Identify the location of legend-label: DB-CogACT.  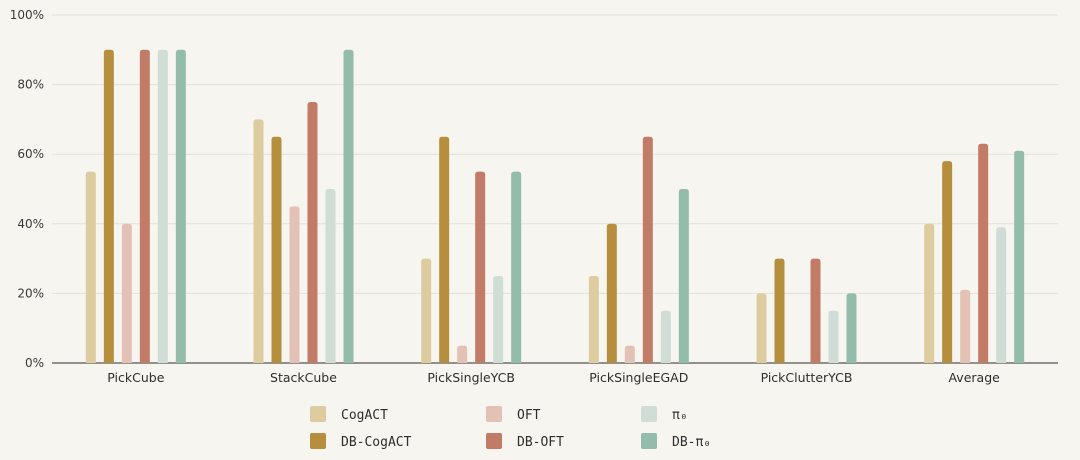
(376, 442).